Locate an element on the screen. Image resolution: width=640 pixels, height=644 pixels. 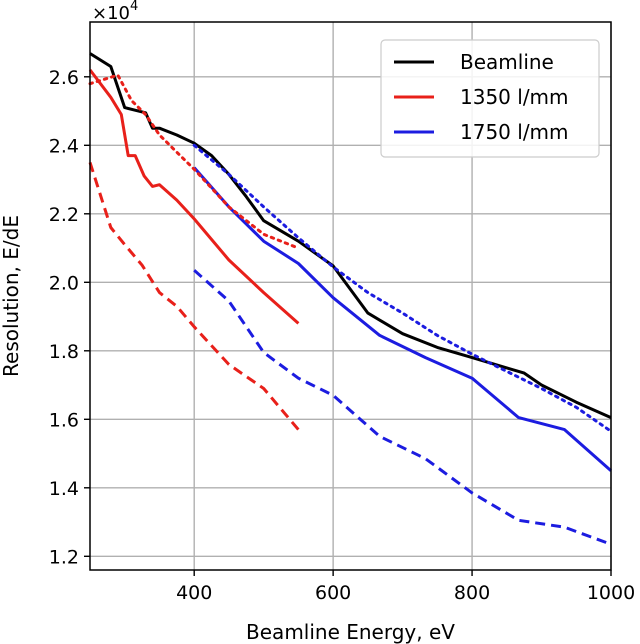
y-tick-label: 1.4 is located at coordinates (64, 489).